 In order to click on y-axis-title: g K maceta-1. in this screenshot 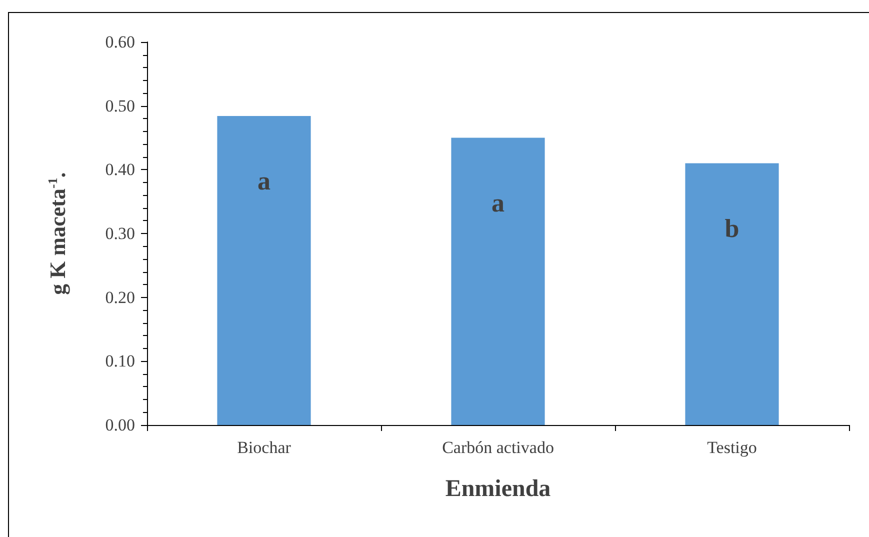, I will do `click(57, 233)`.